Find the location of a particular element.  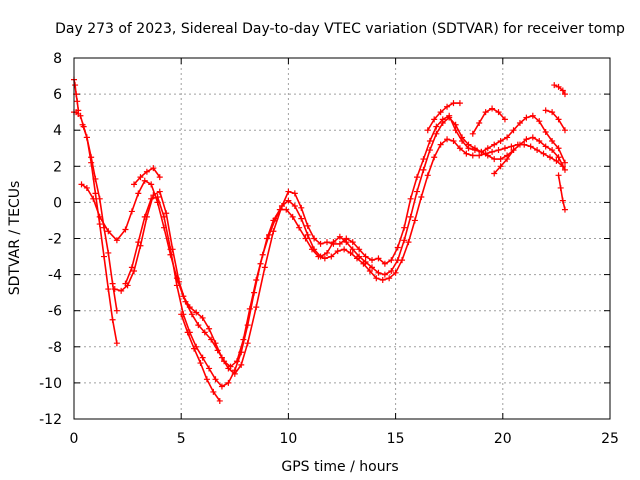

y-tick-label: -4 is located at coordinates (55, 276).